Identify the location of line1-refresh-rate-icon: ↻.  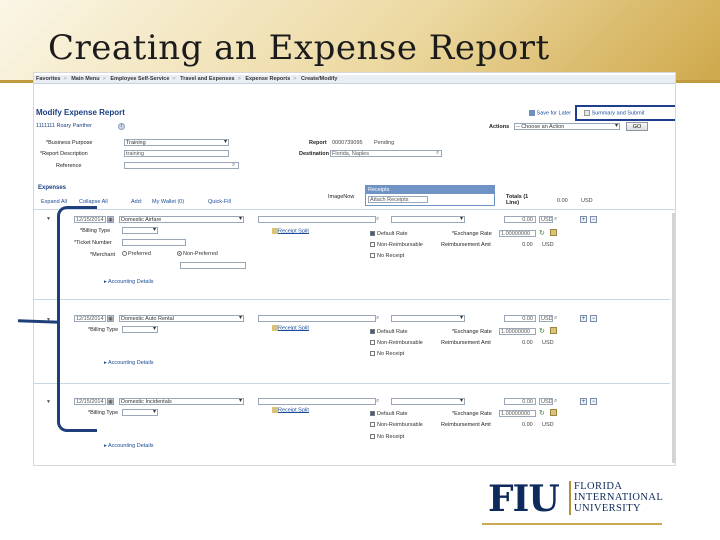
(542, 233).